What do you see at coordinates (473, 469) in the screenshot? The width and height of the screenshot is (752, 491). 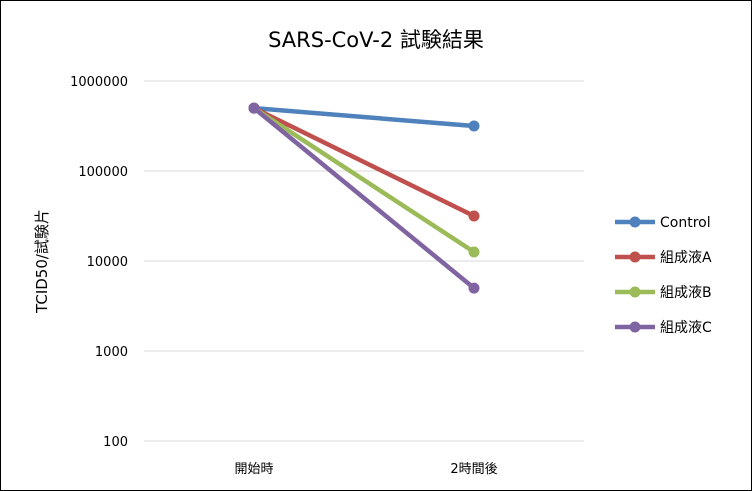 I see `x-tick-label: 2時間後` at bounding box center [473, 469].